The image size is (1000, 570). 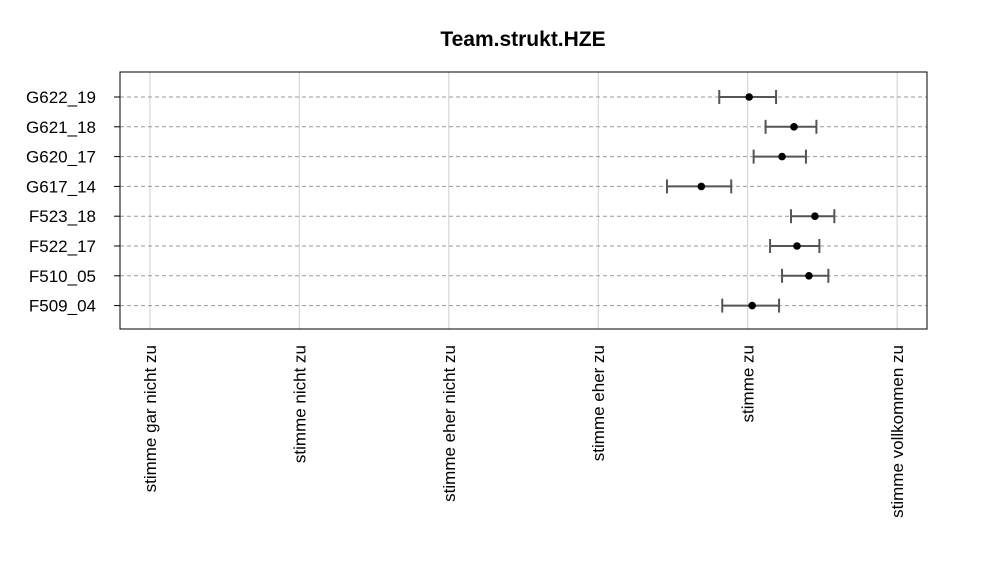 I want to click on x-tick-label: stimme eher zu, so click(x=598, y=403).